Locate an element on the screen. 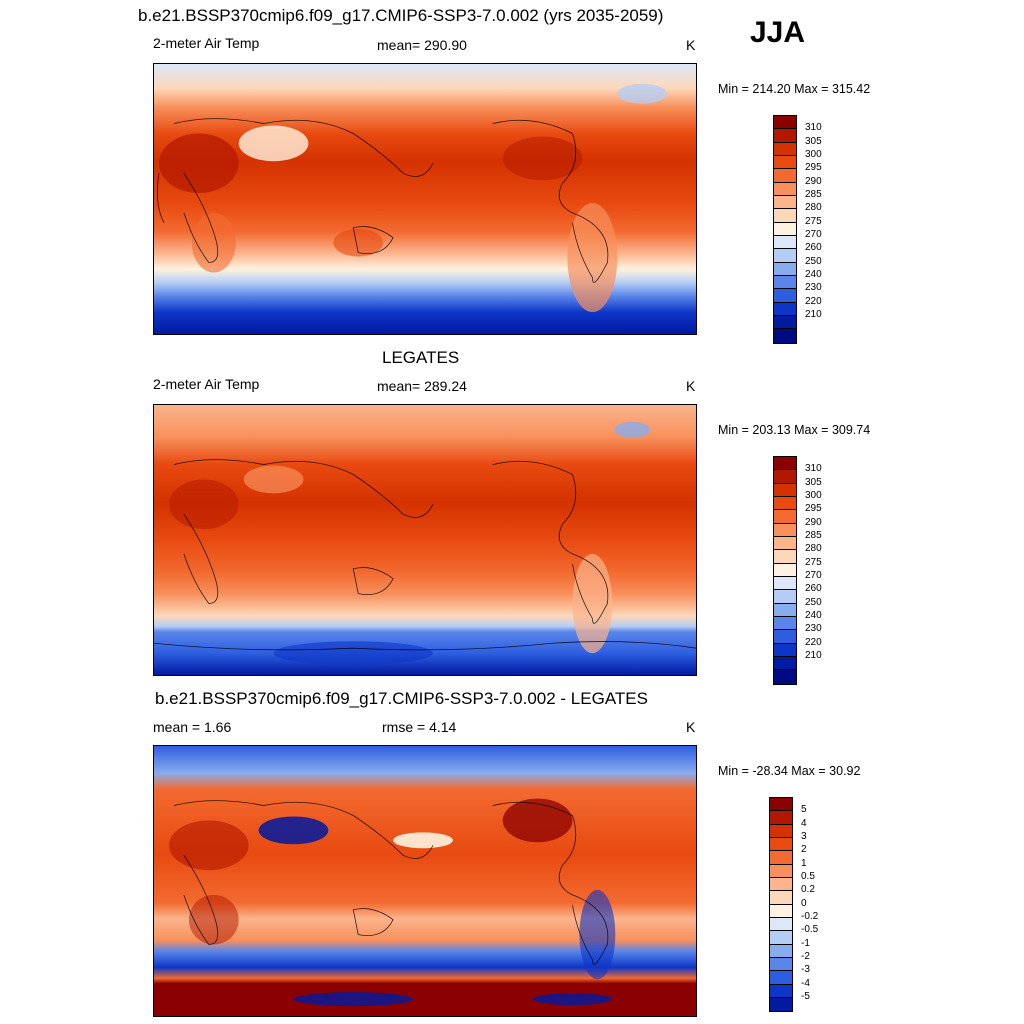 The height and width of the screenshot is (1024, 1024). colorbar-label: -4 is located at coordinates (805, 983).